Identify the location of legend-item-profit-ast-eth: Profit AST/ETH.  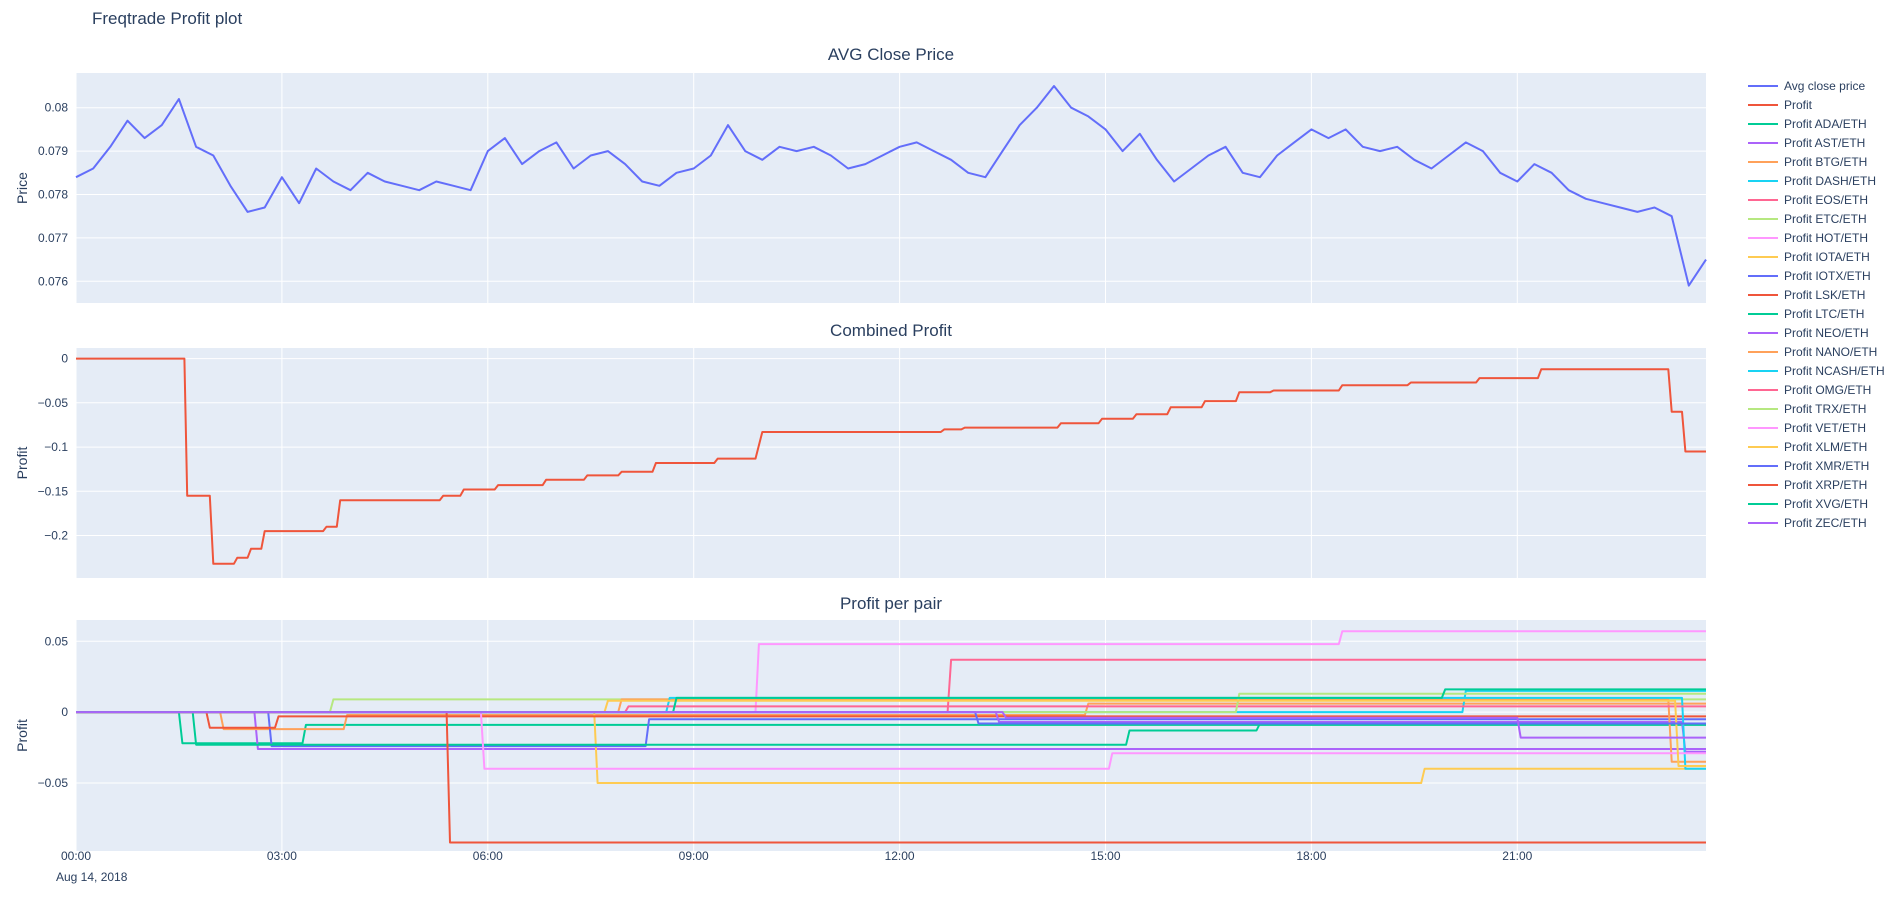
(1816, 142).